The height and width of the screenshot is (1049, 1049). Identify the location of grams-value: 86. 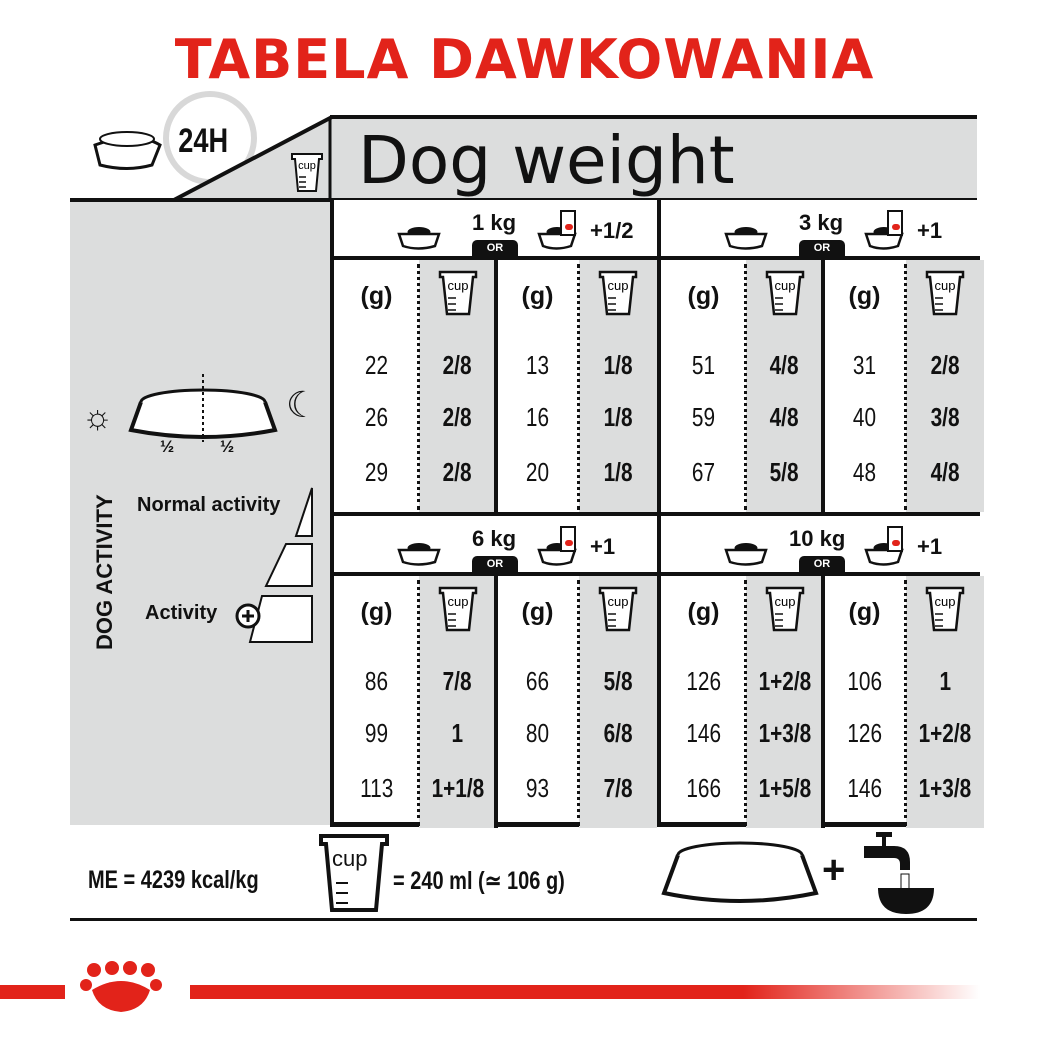
(376, 681).